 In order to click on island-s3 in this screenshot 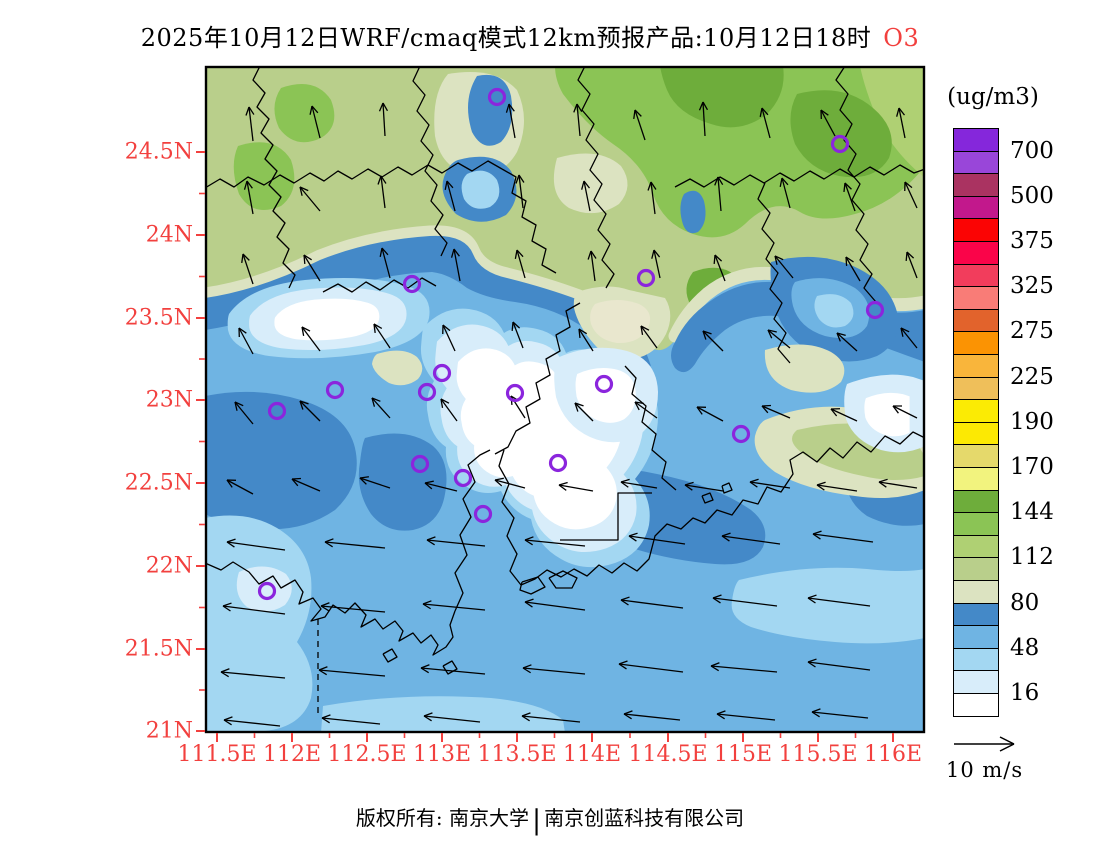, I will do `click(707, 498)`.